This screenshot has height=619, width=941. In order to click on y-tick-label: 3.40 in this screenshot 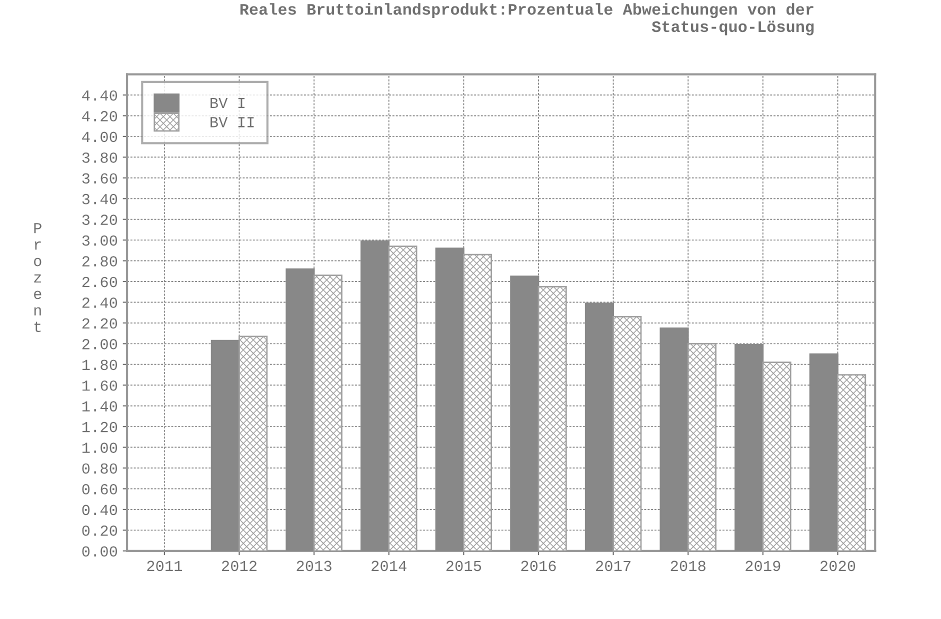, I will do `click(100, 199)`.